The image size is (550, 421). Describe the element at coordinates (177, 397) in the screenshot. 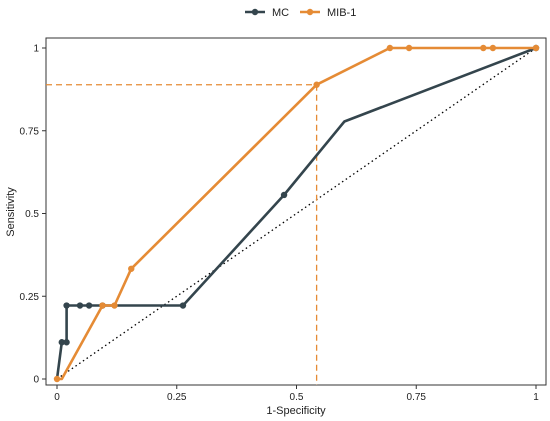

I see `x-tick-label: 0.25` at that location.